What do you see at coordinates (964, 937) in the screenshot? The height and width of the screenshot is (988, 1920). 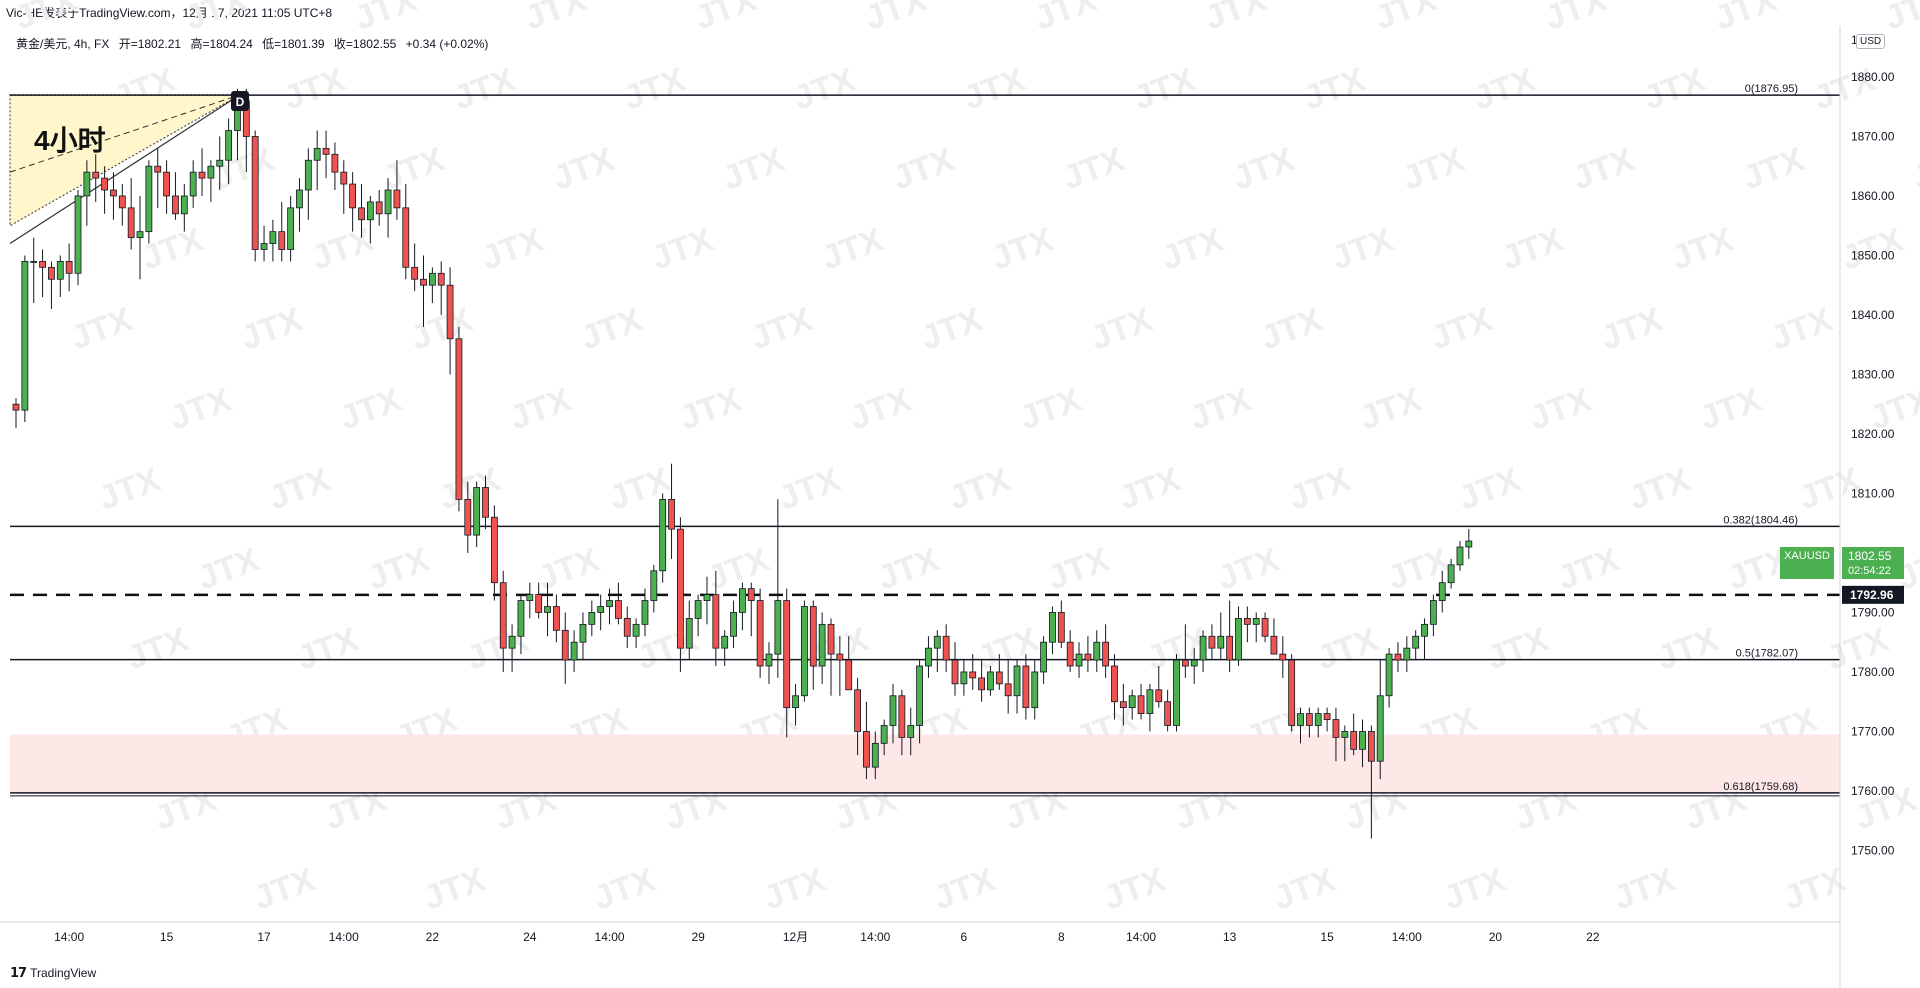 I see `time-tick-label: 6` at bounding box center [964, 937].